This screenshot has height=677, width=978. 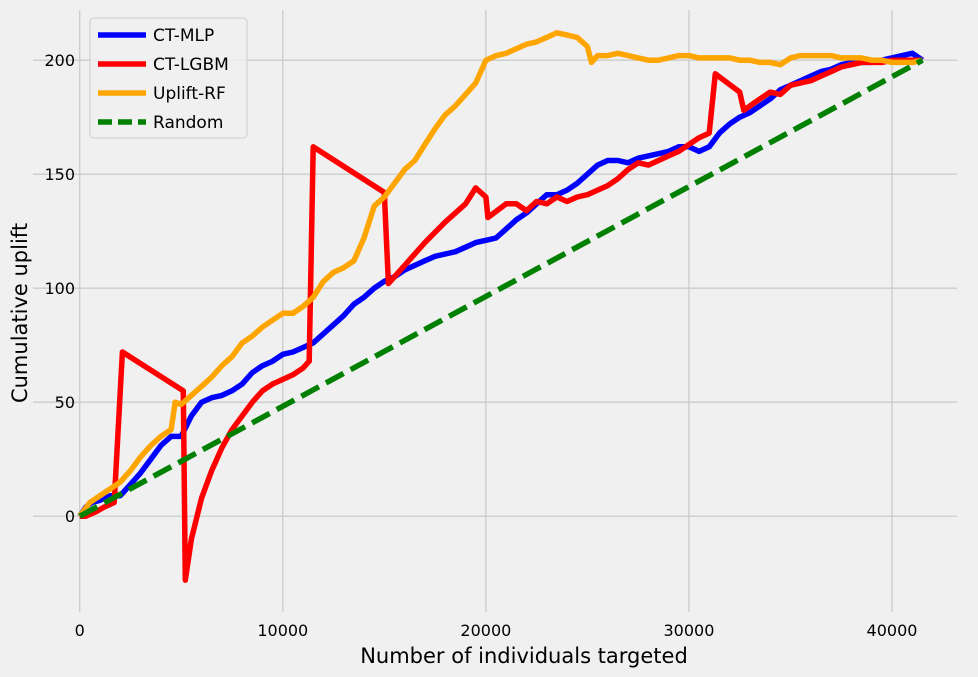 What do you see at coordinates (524, 656) in the screenshot?
I see `x-axis-label: Number of individuals targeted` at bounding box center [524, 656].